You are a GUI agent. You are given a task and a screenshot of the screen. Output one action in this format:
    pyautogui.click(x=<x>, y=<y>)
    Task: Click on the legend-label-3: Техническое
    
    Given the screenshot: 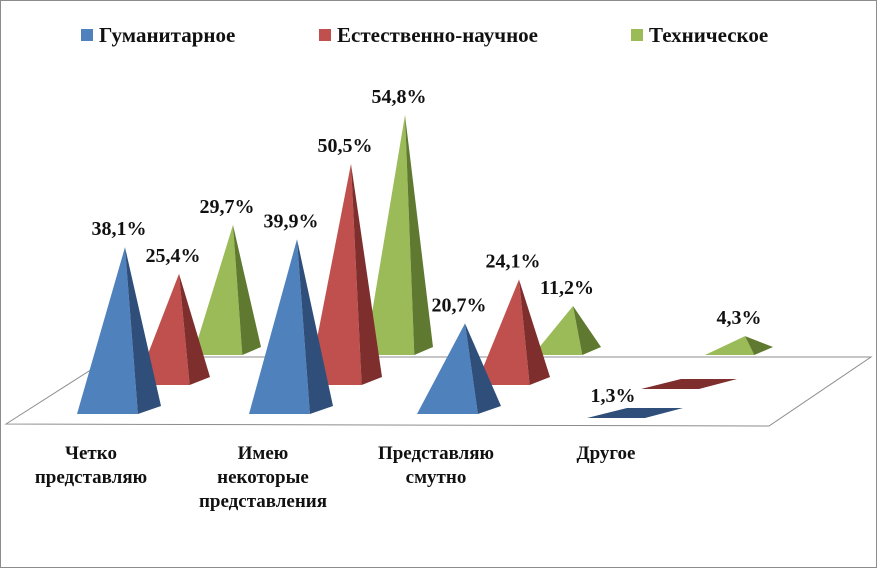 What is the action you would take?
    pyautogui.click(x=708, y=35)
    